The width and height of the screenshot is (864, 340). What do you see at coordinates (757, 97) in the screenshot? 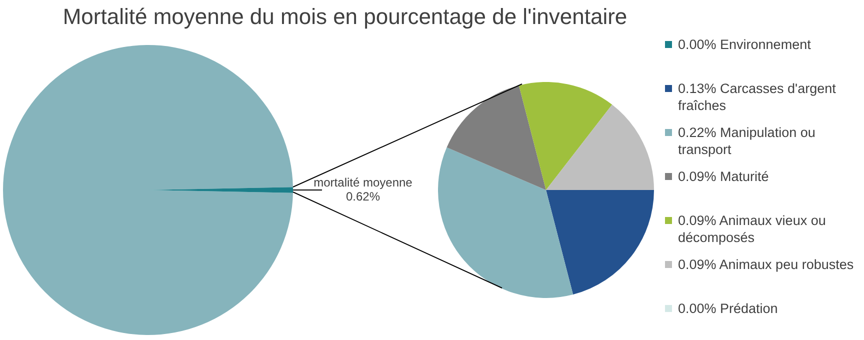
I see `legend-label: 0.13% Carcasses d'argent fraîches` at bounding box center [757, 97].